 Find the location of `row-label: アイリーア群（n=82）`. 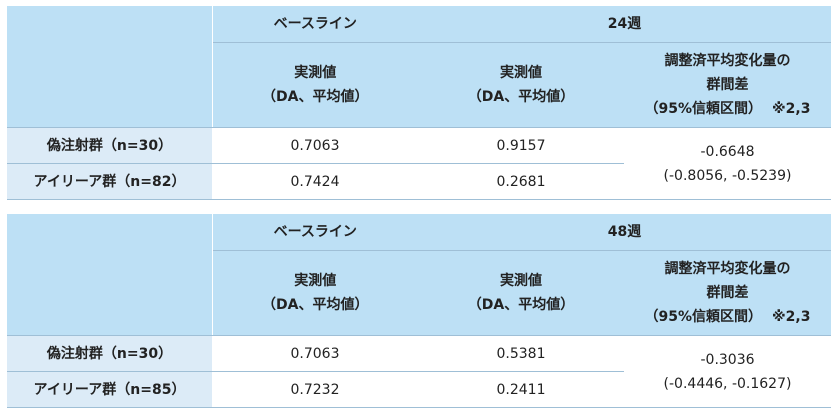

row-label: アイリーア群（n=82） is located at coordinates (109, 181).